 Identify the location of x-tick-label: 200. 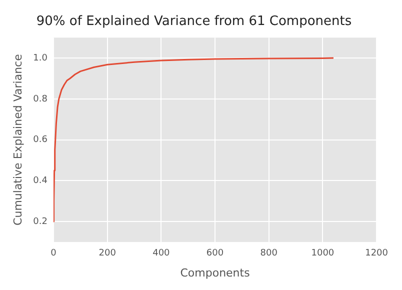
(107, 253).